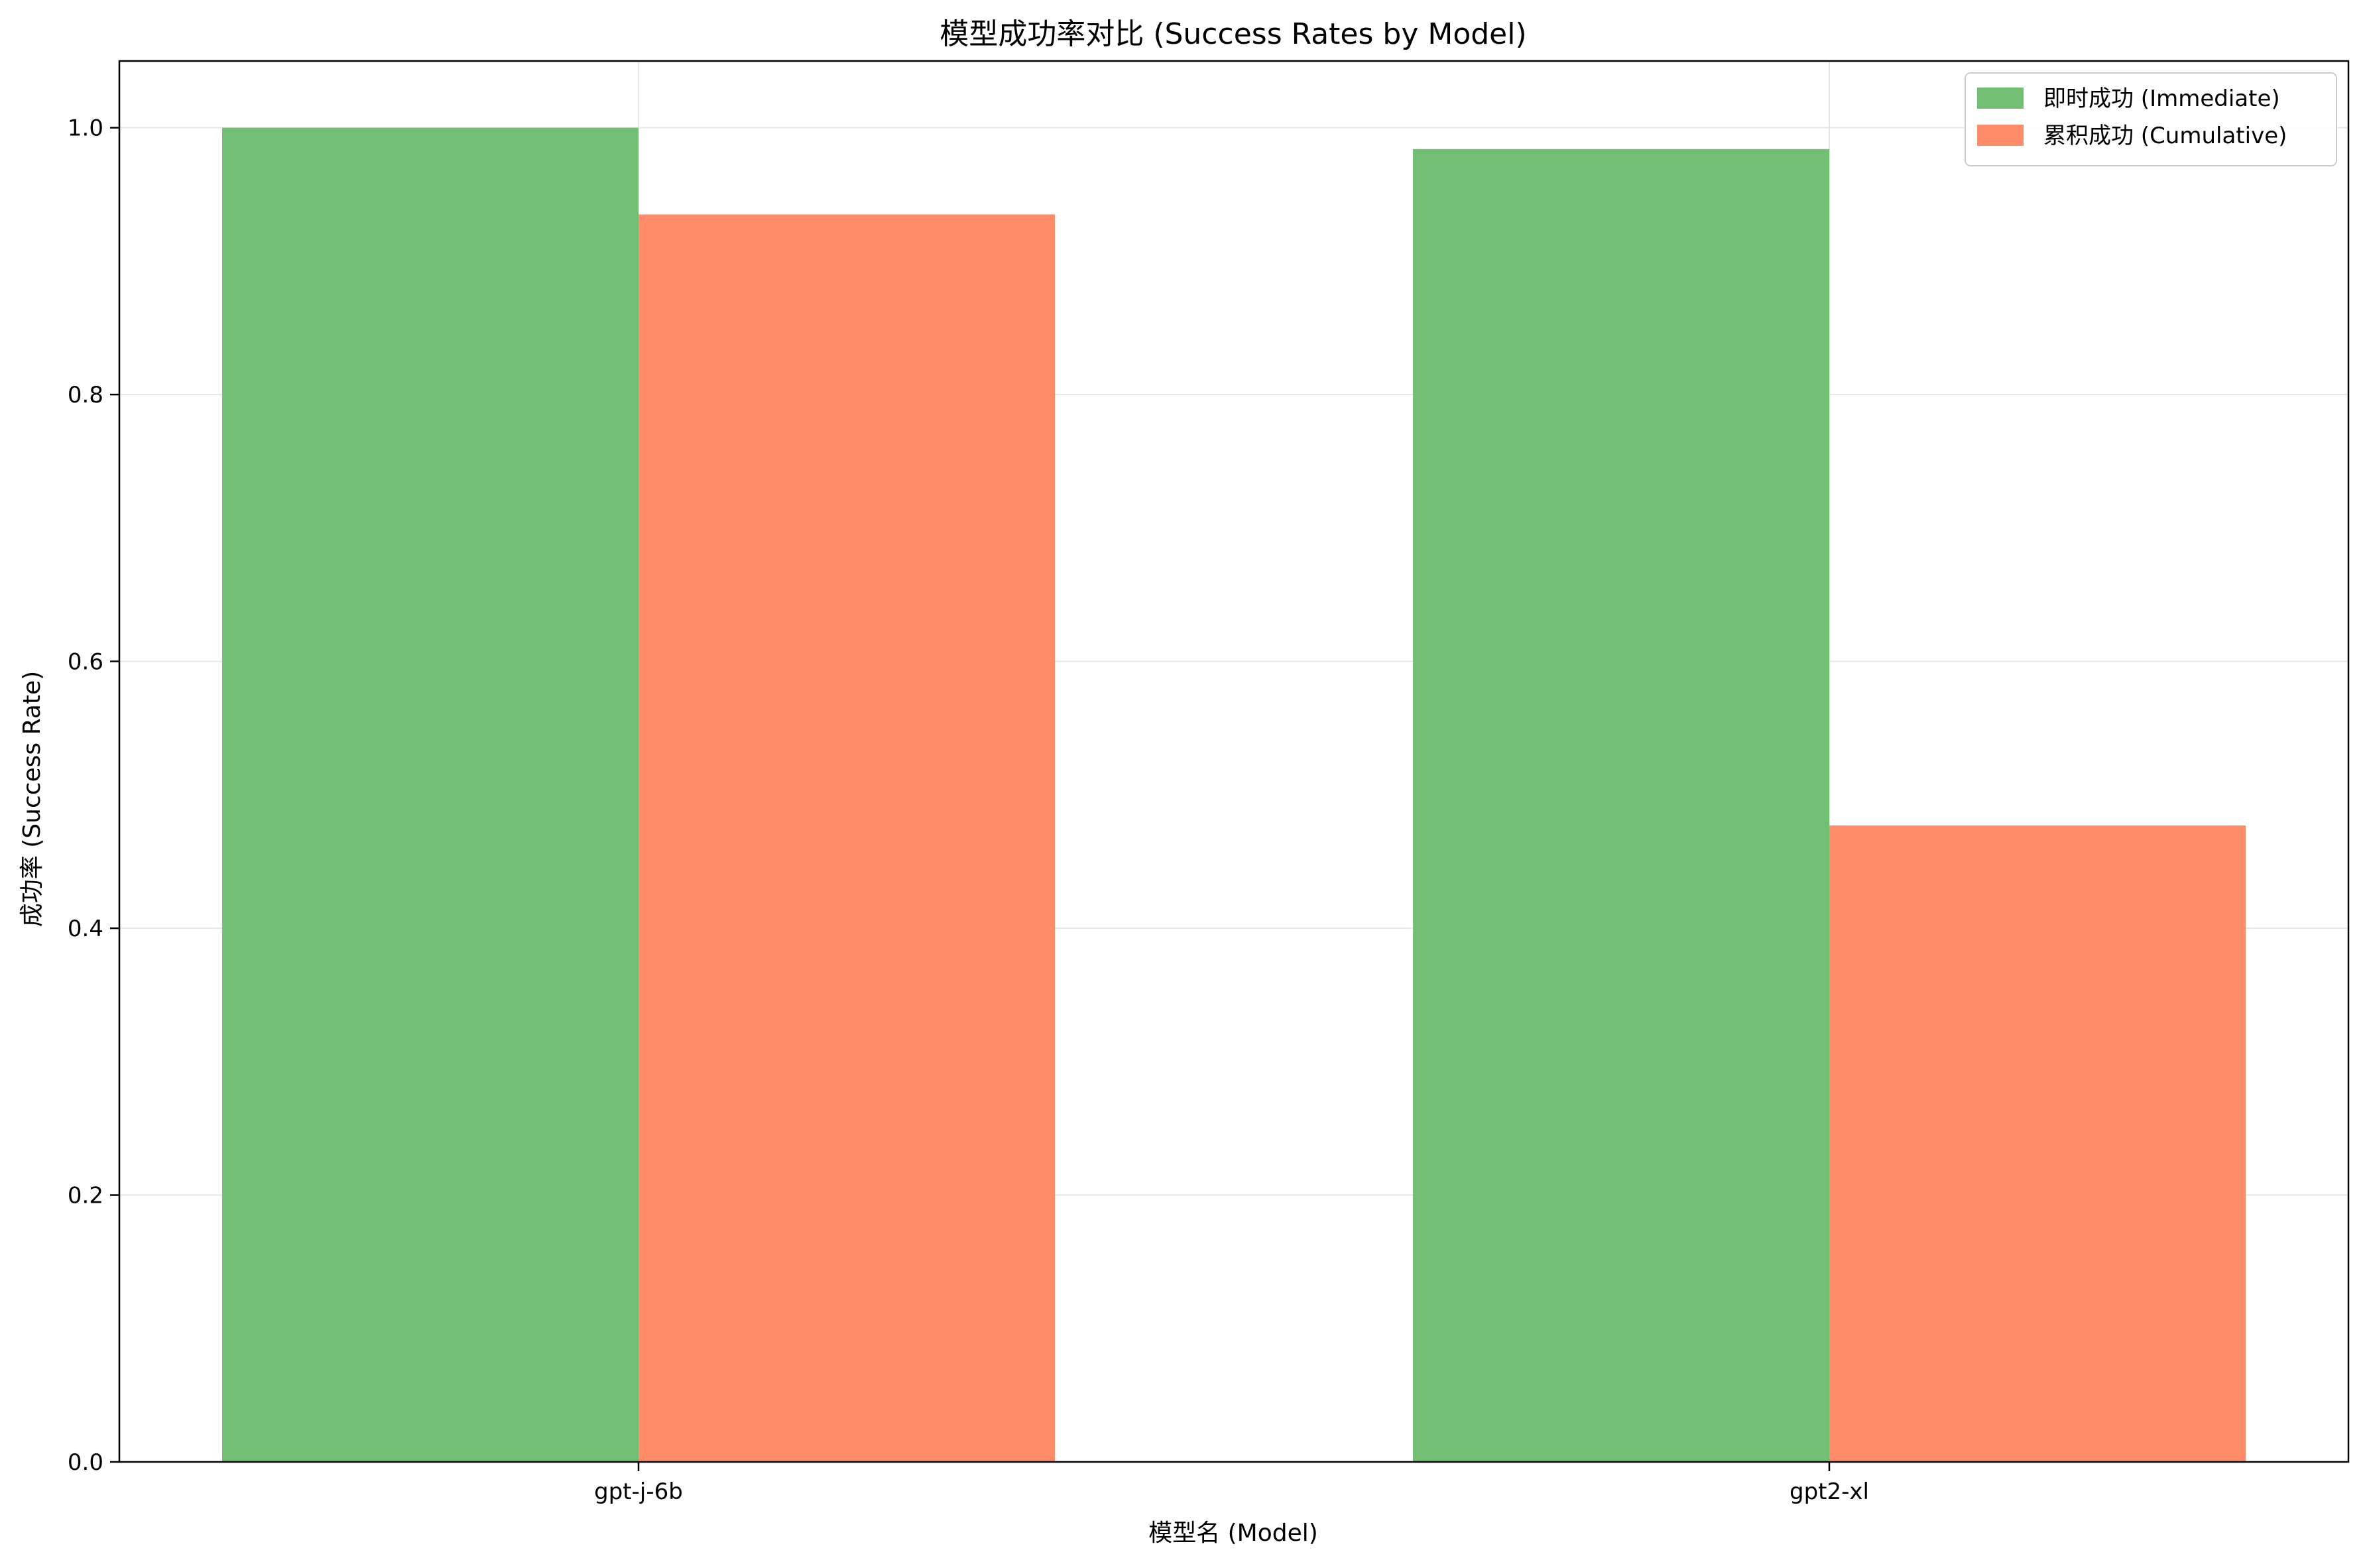  What do you see at coordinates (85, 1196) in the screenshot?
I see `y-tick-label: 0.2` at bounding box center [85, 1196].